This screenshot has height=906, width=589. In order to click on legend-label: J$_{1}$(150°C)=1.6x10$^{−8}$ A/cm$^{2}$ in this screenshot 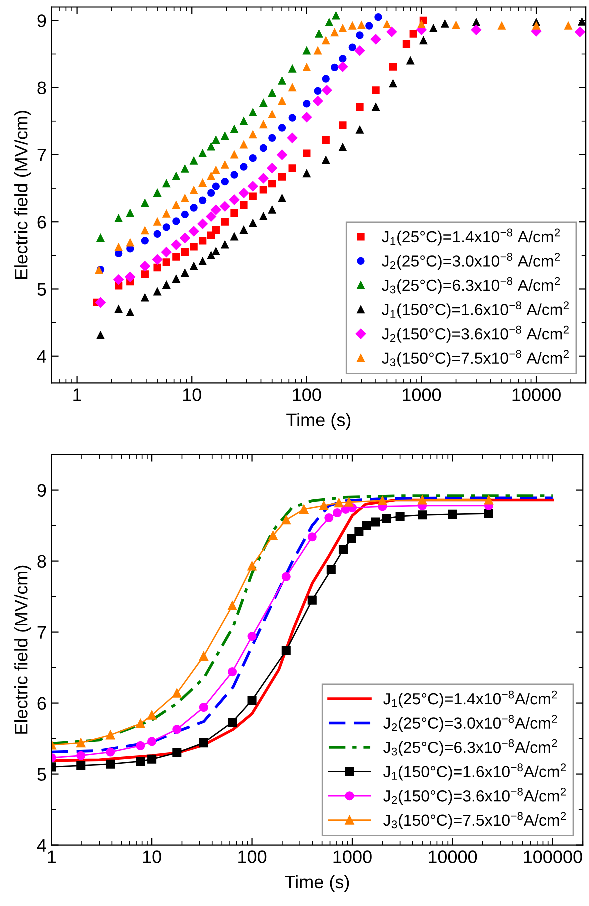, I will do `click(475, 310)`.